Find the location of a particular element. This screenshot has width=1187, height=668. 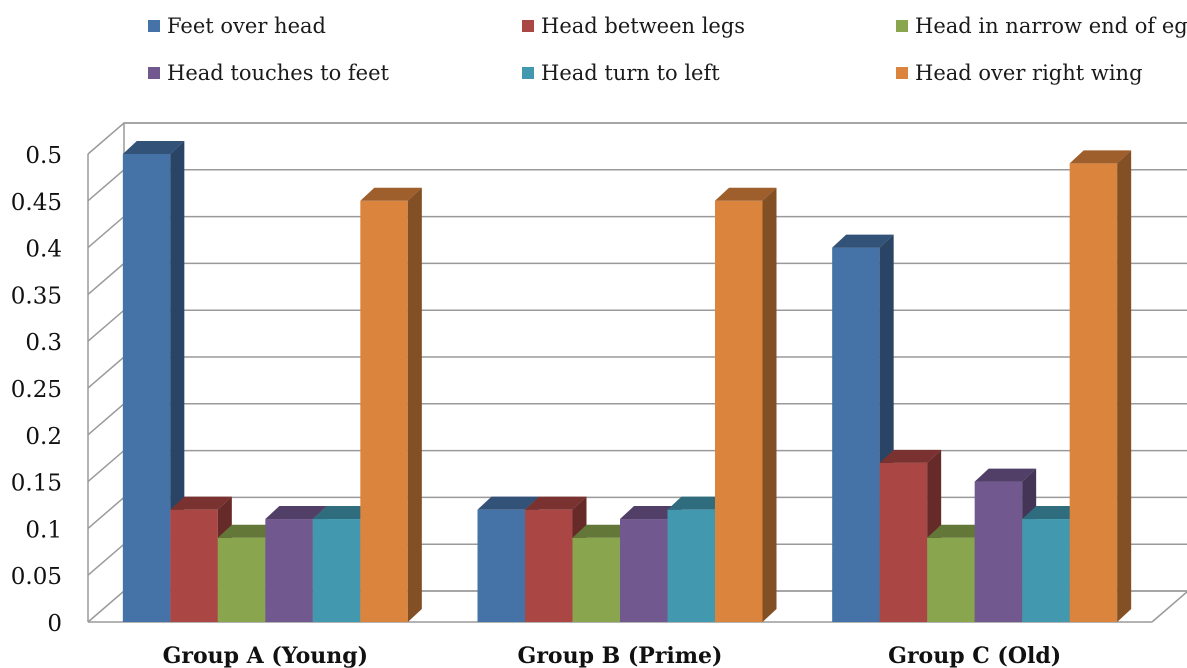

y-tick-label: 0.45 is located at coordinates (36, 203).